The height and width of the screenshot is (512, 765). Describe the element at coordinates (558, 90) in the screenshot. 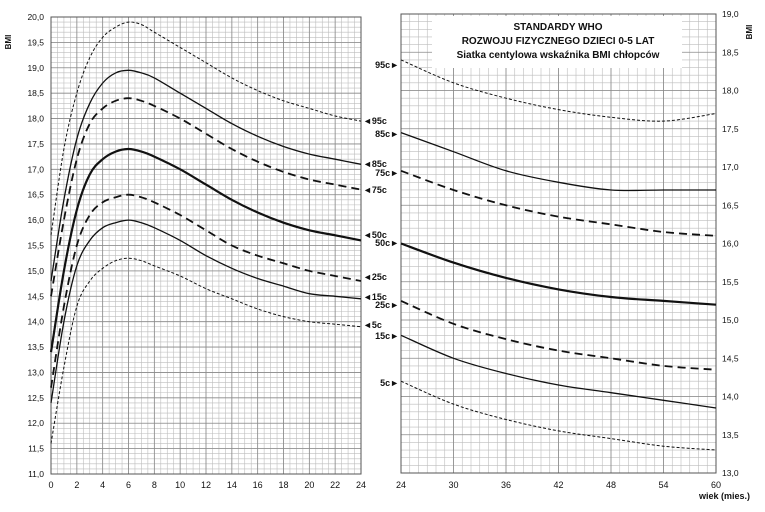

I see `series-line-95c-right` at that location.